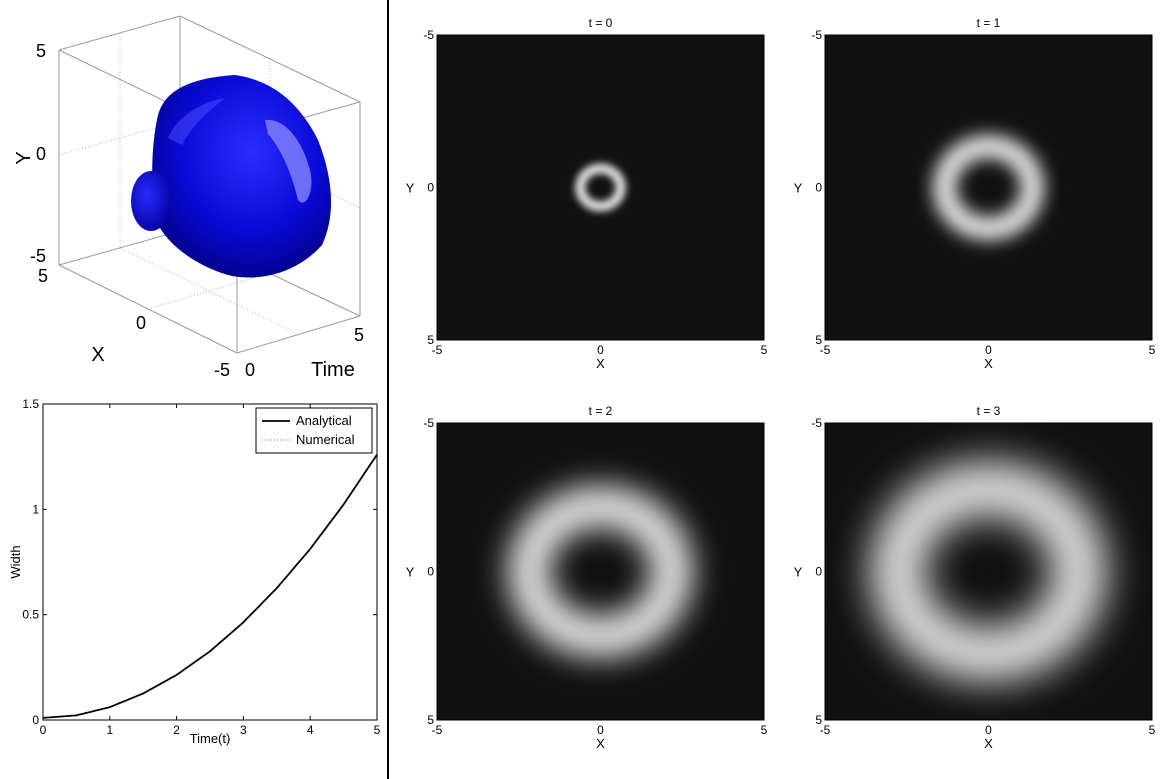 This screenshot has height=779, width=1161. Describe the element at coordinates (242, 176) in the screenshot. I see `surface-body` at that location.